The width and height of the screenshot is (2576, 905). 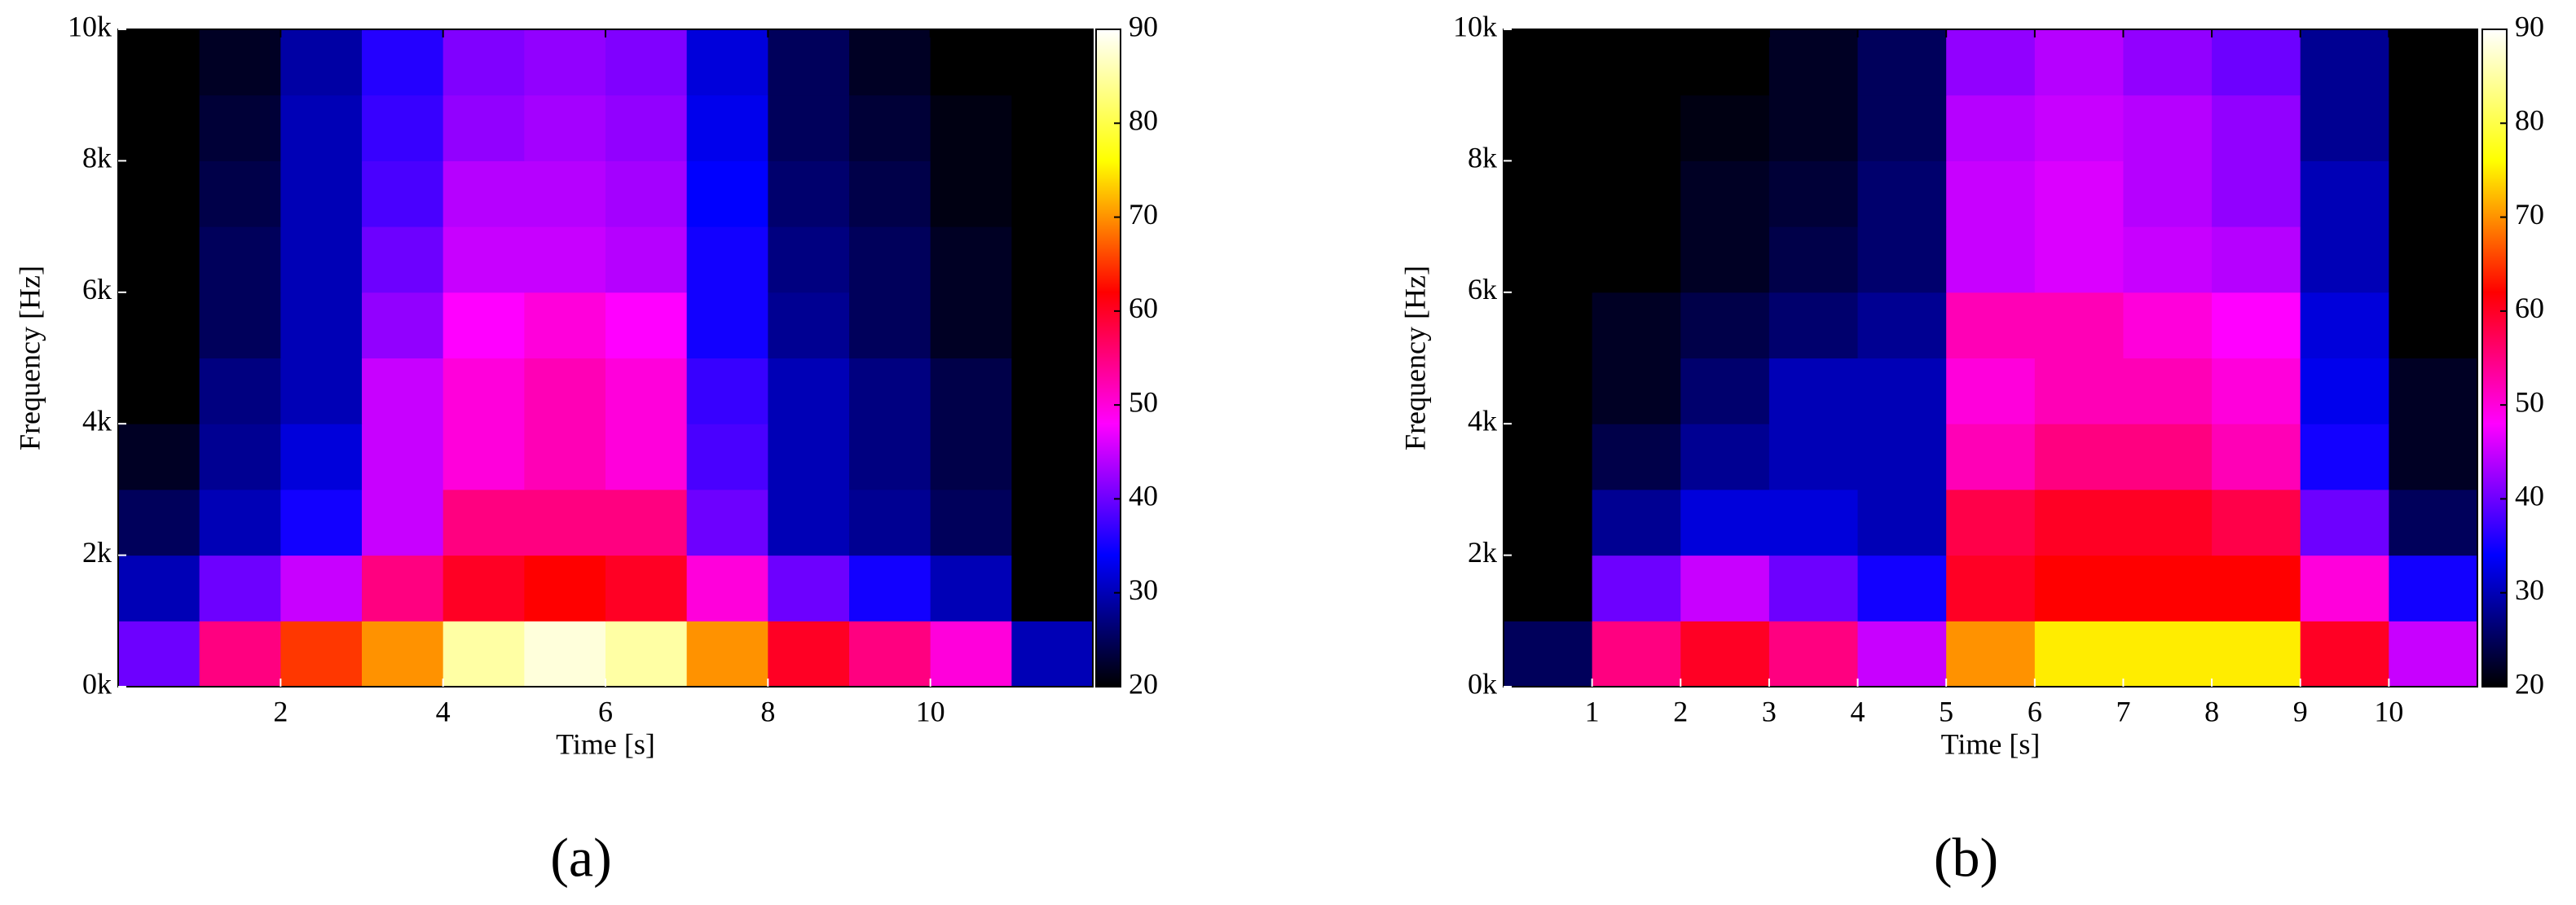 I want to click on x-tick-label: 5, so click(x=1946, y=711).